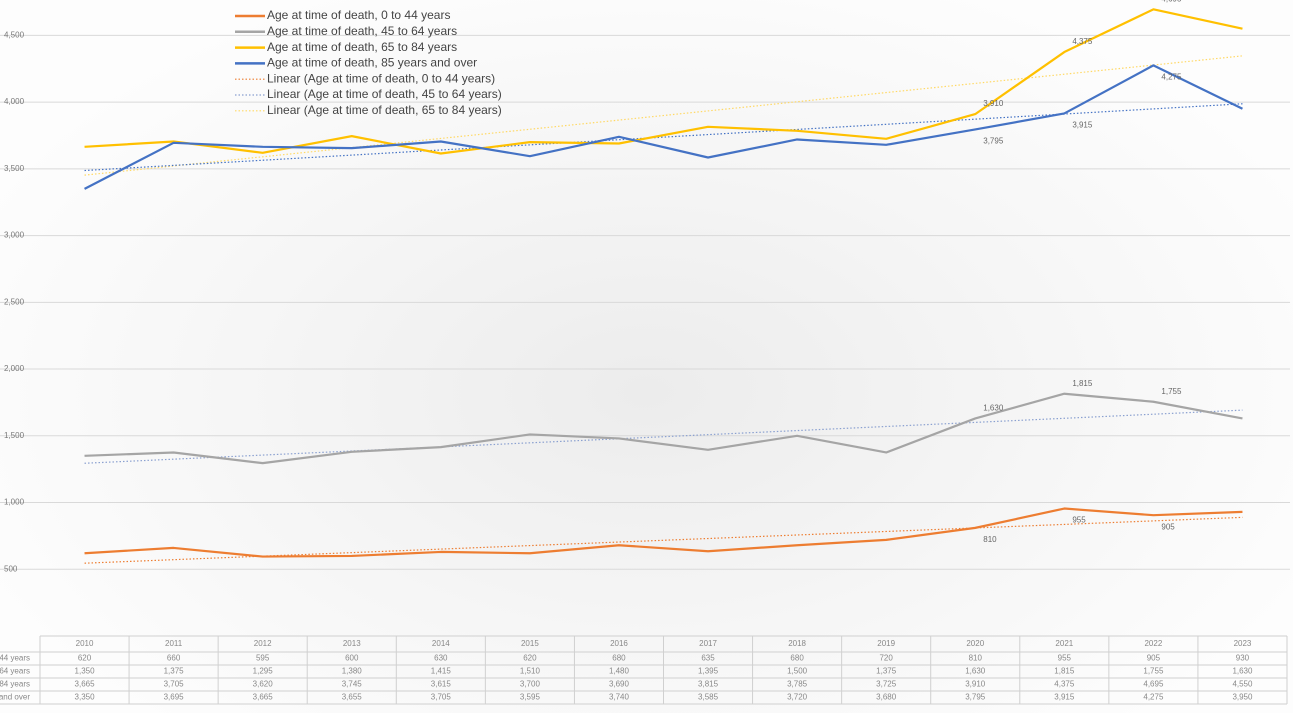 The width and height of the screenshot is (1293, 713). What do you see at coordinates (530, 643) in the screenshot?
I see `table-header: 2015` at bounding box center [530, 643].